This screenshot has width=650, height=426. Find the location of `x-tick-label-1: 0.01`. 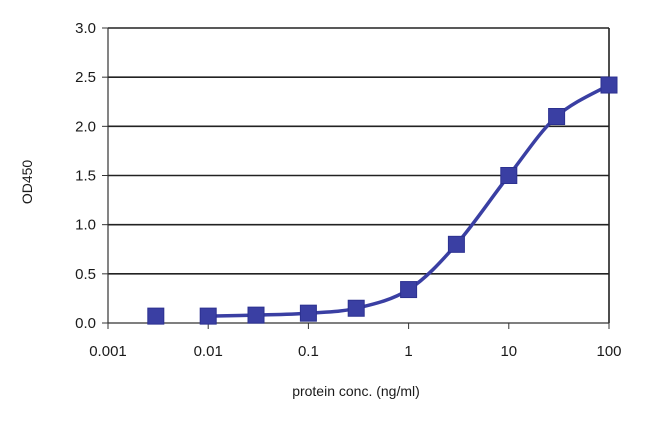

x-tick-label-1: 0.01 is located at coordinates (208, 351).